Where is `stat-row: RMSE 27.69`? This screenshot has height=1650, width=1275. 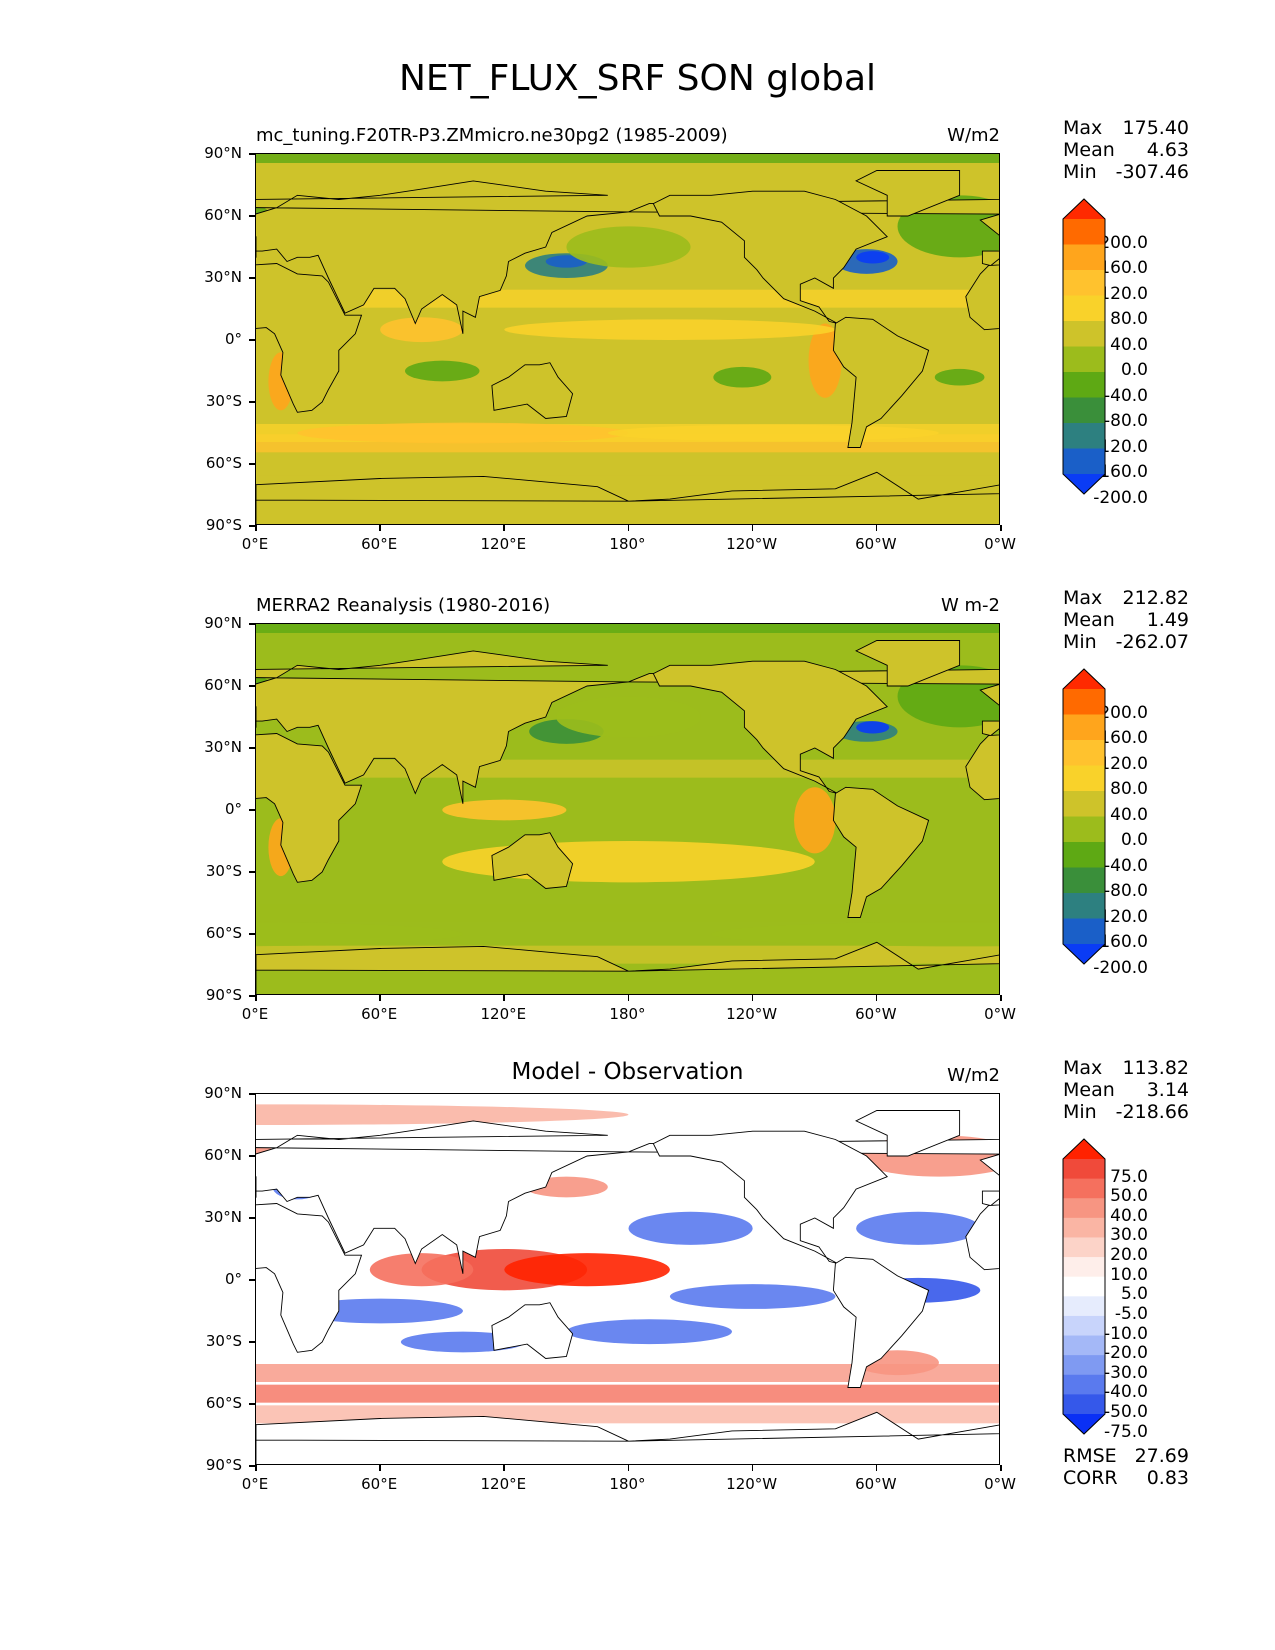 stat-row: RMSE 27.69 is located at coordinates (1126, 1456).